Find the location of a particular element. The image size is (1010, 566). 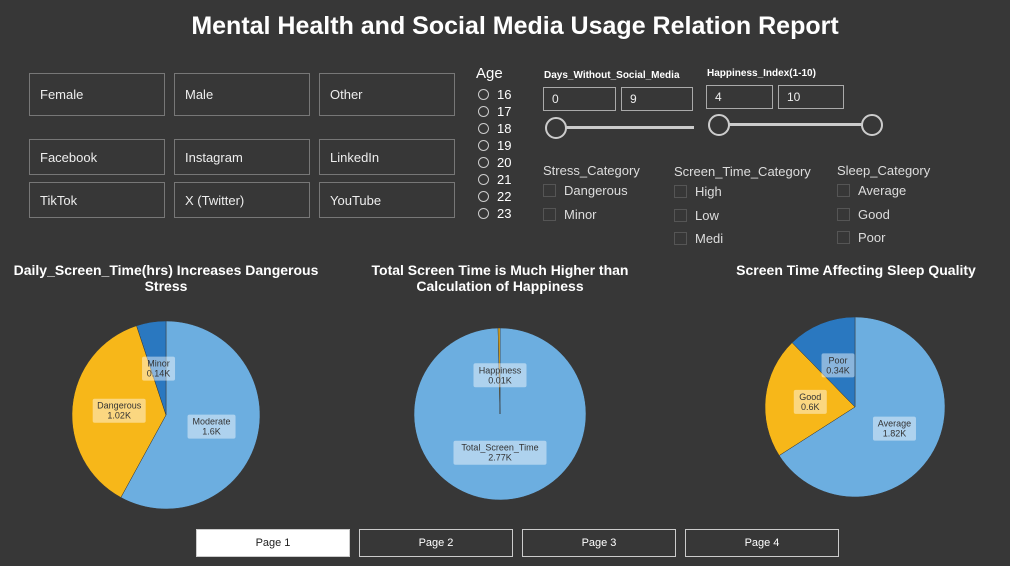

page-3-button: Page 3 is located at coordinates (599, 543).